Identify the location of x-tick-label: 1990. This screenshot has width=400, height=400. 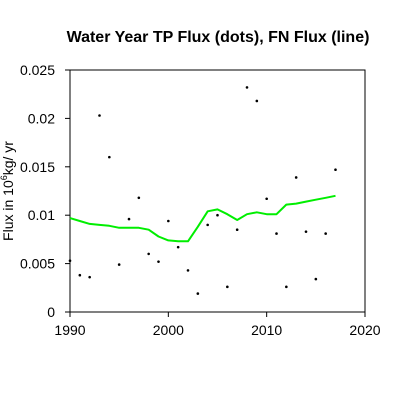
(69, 330).